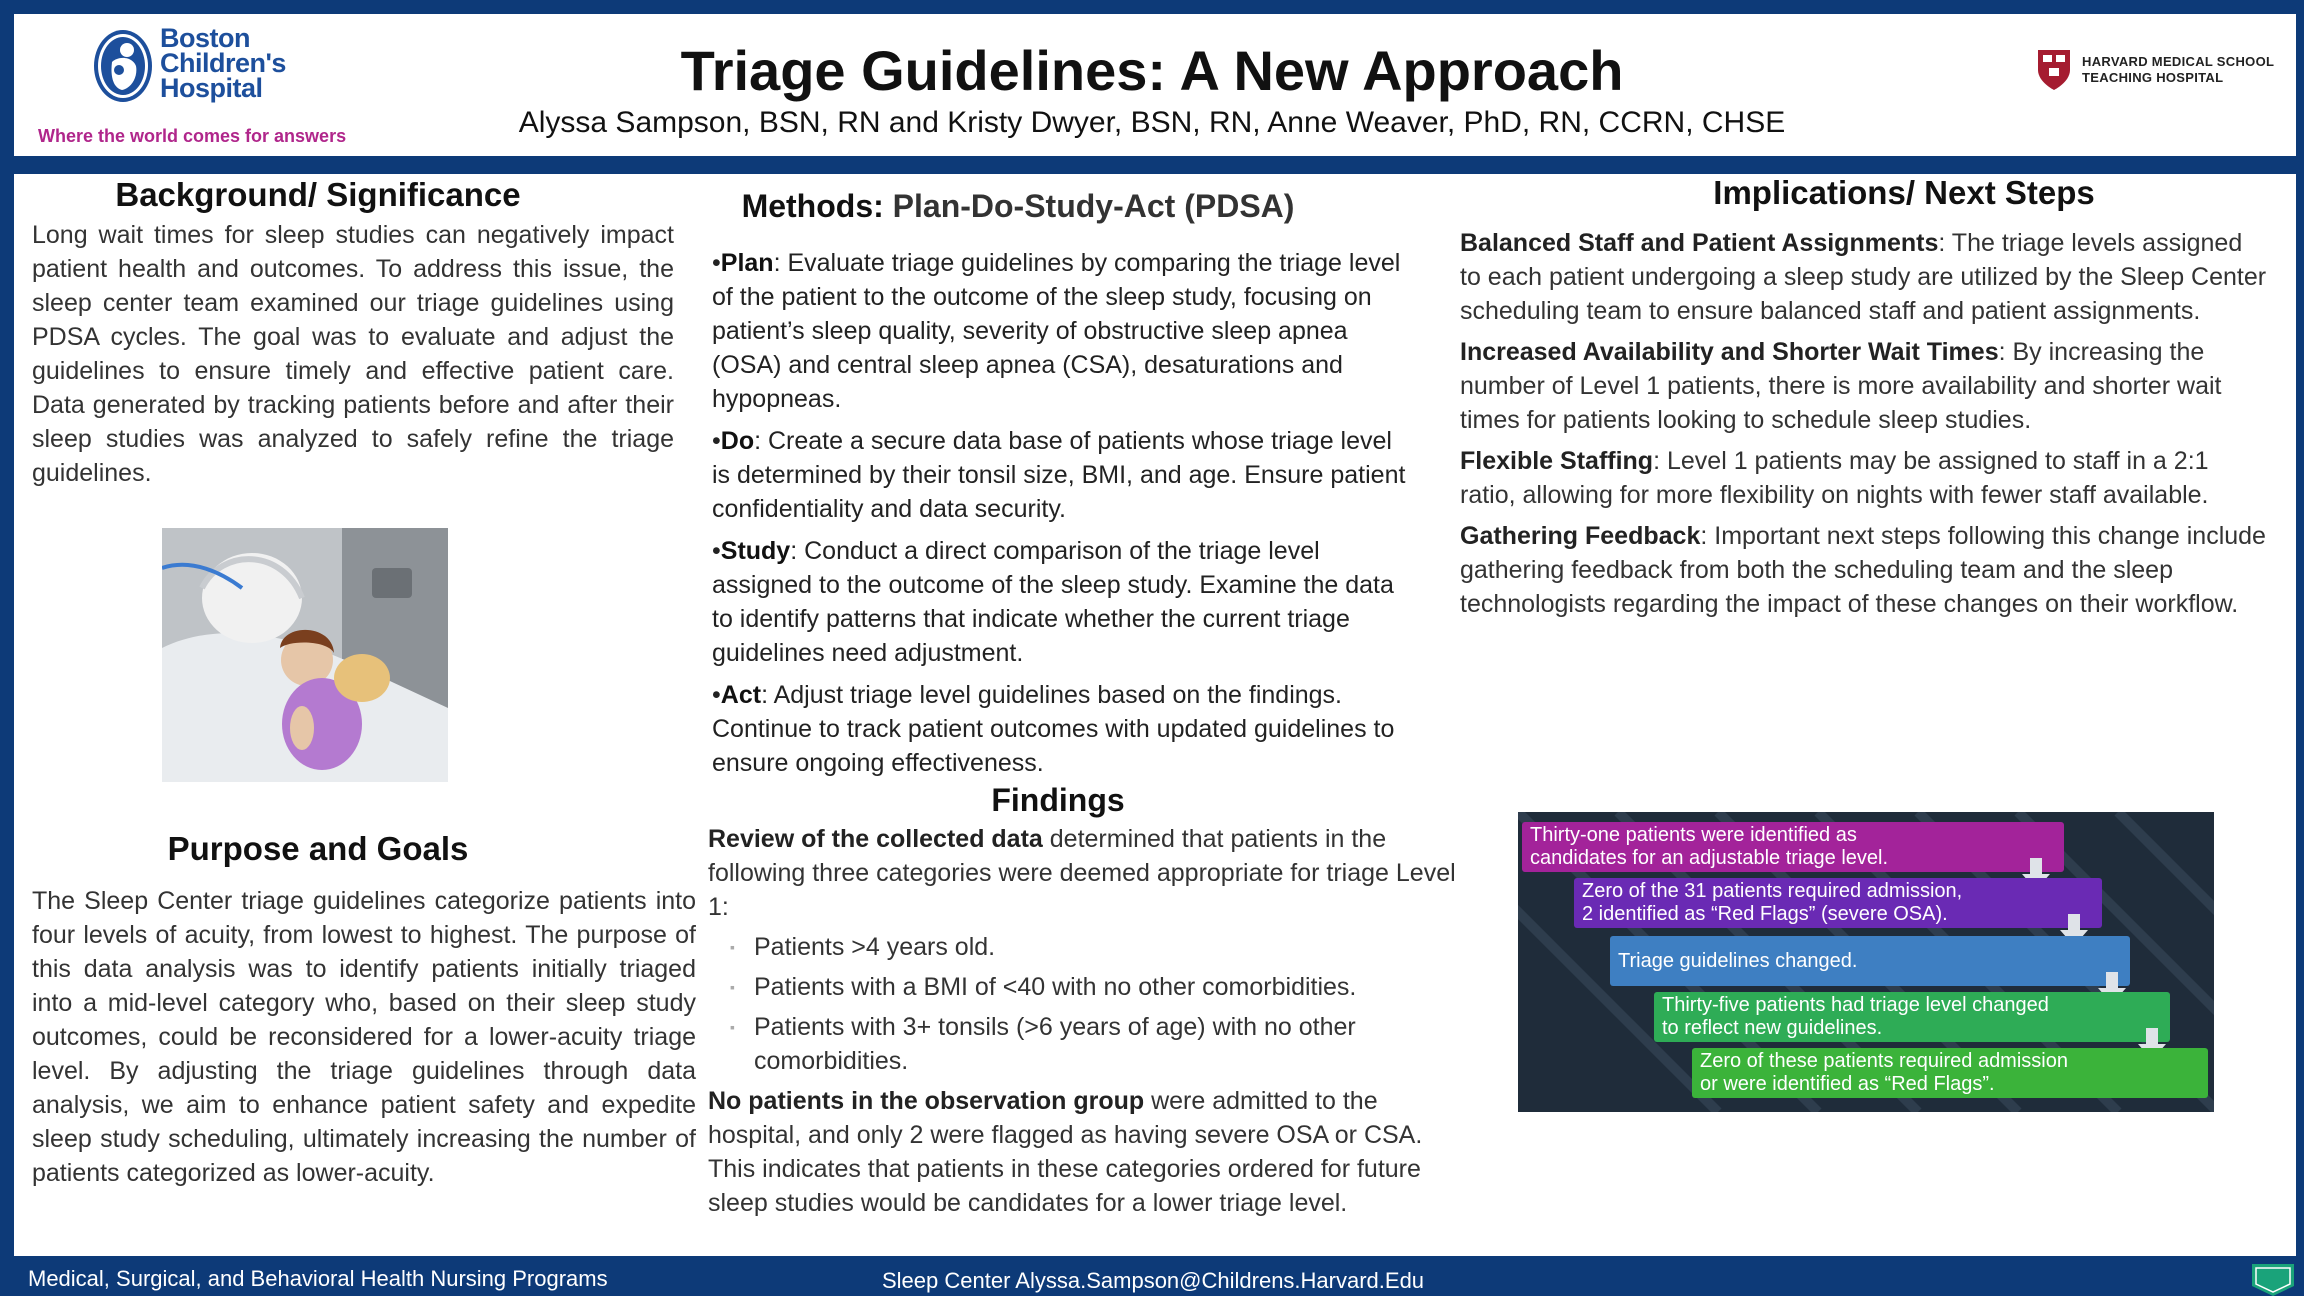  Describe the element at coordinates (741, 695) in the screenshot. I see `method-act-term: Act` at that location.